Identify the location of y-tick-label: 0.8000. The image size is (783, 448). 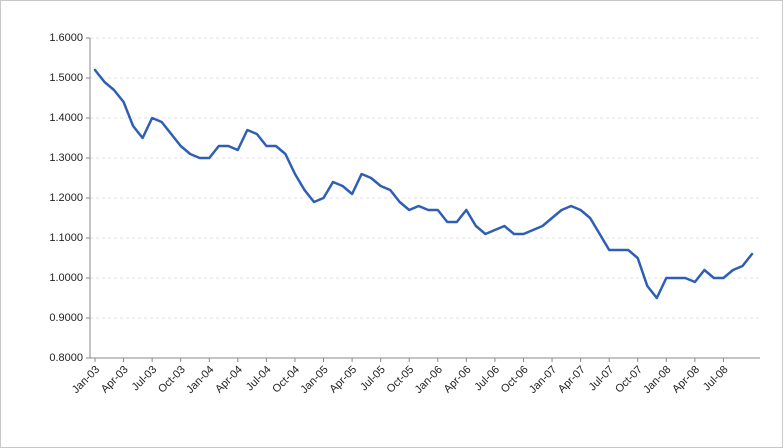
(66, 358).